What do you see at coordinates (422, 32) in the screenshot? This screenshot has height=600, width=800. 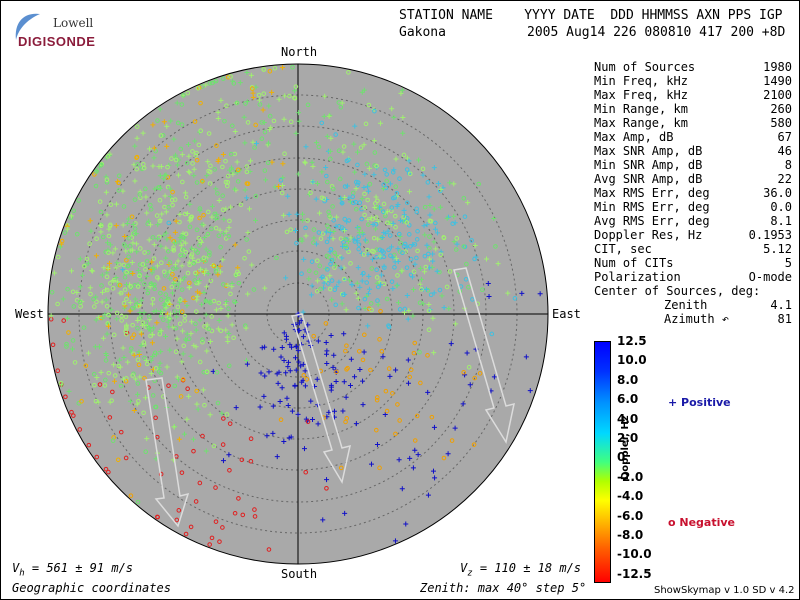 I see `station-name: Gakona` at bounding box center [422, 32].